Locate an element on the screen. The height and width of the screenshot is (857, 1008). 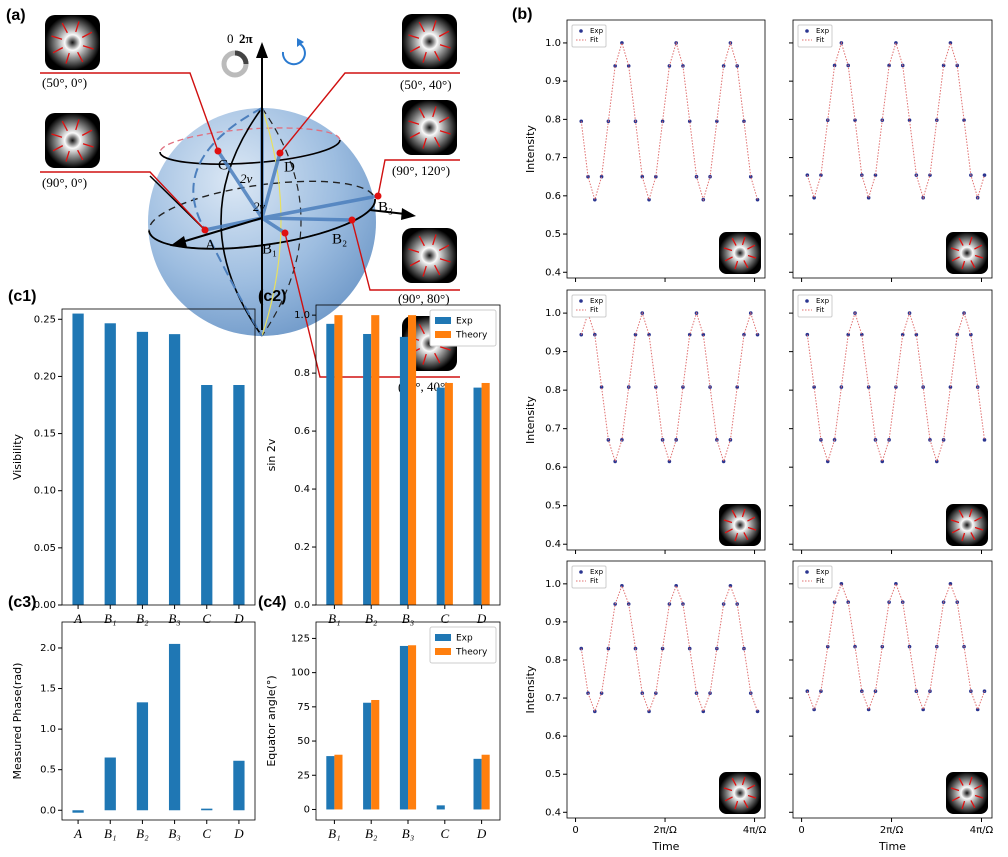
plot-frame is located at coordinates (892, 689).